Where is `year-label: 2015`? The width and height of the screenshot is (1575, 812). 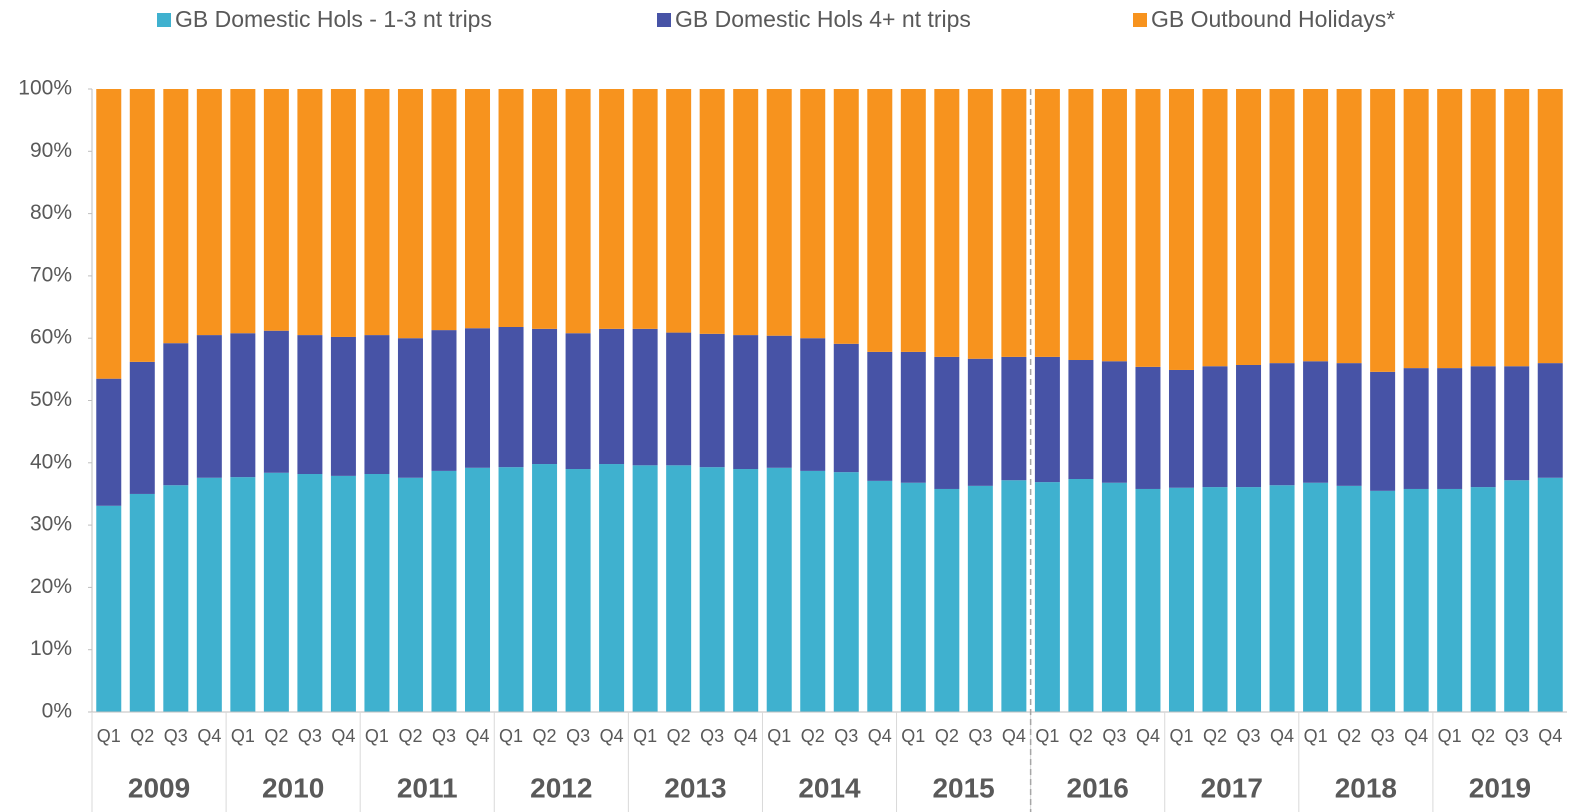
year-label: 2015 is located at coordinates (963, 787).